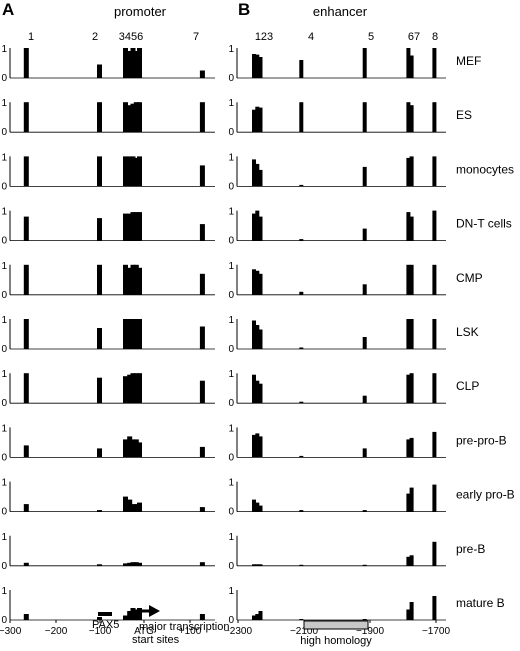 Image resolution: width=520 pixels, height=651 pixels. Describe the element at coordinates (11, 631) in the screenshot. I see `promoter-x-tick-label: −300` at that location.